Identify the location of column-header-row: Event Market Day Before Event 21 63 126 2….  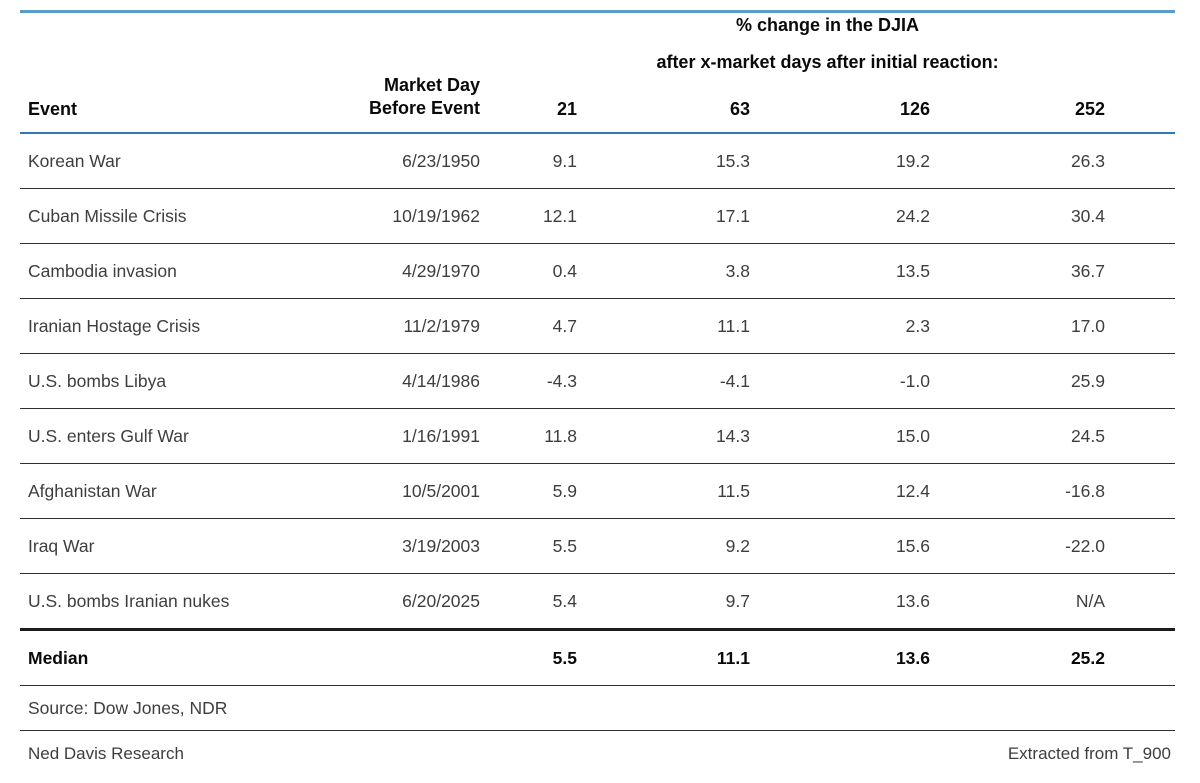
(597, 104).